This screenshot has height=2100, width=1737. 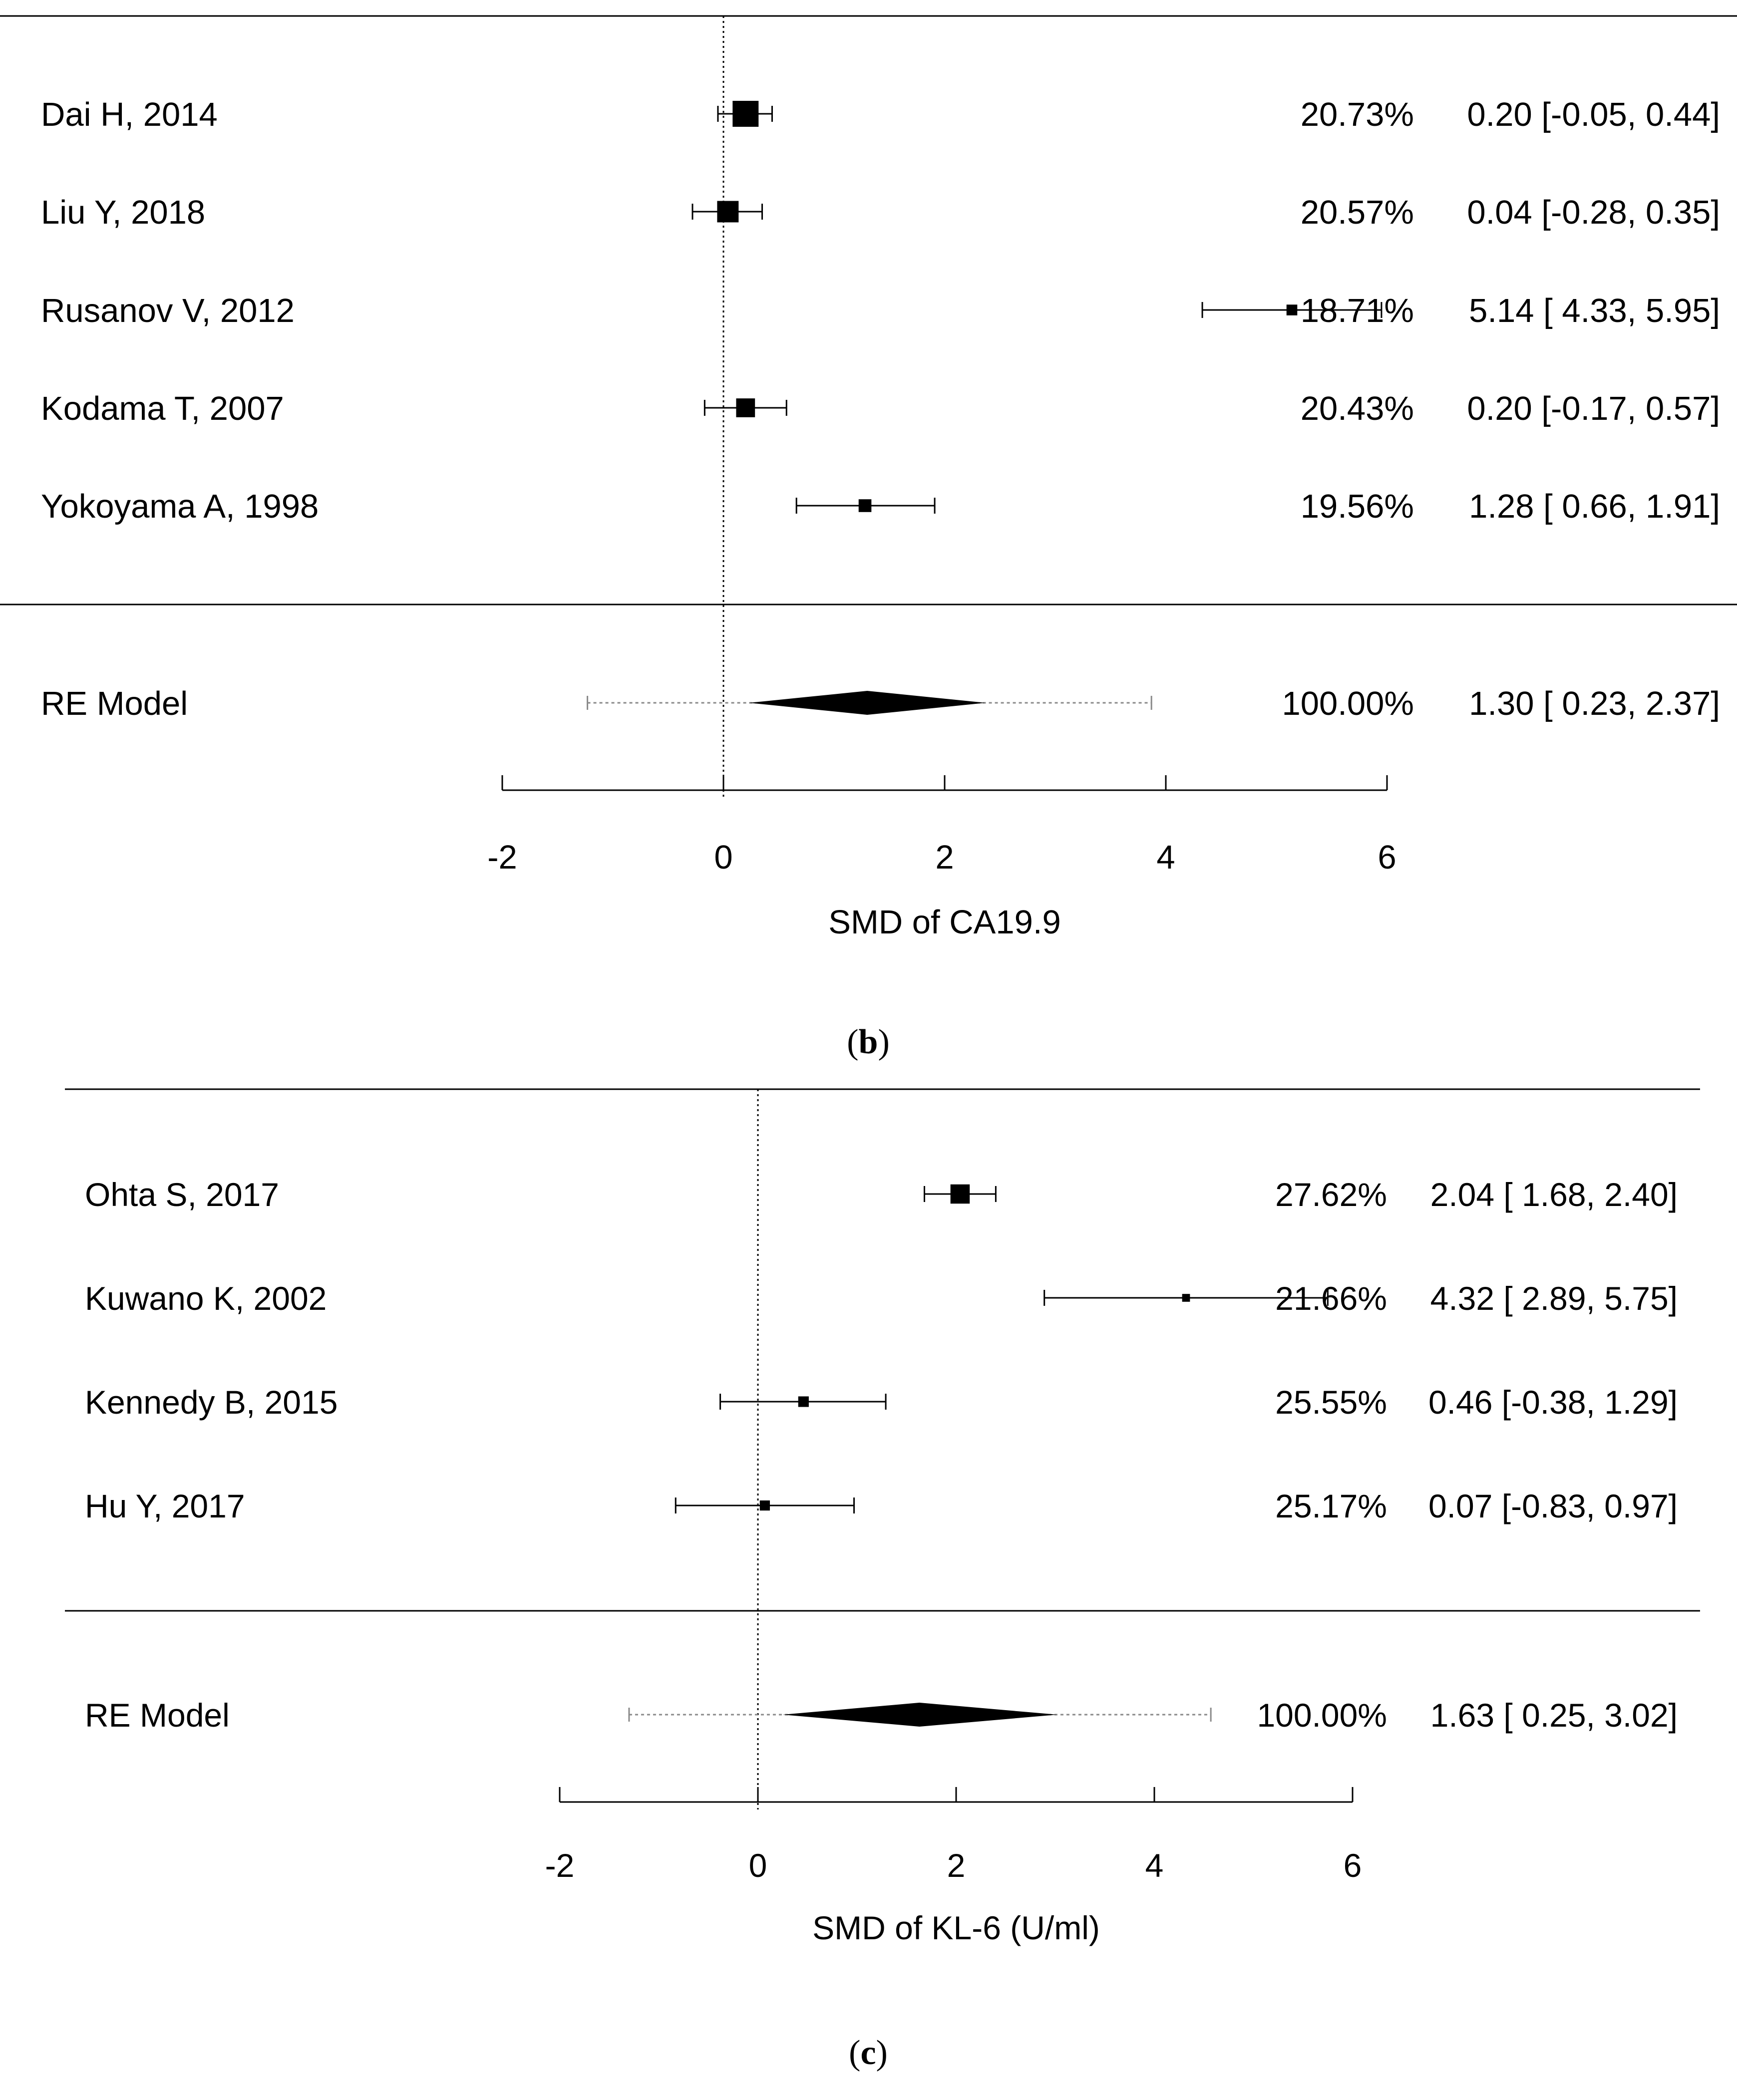 I want to click on study-label: Kennedy B, 2015, so click(x=211, y=1402).